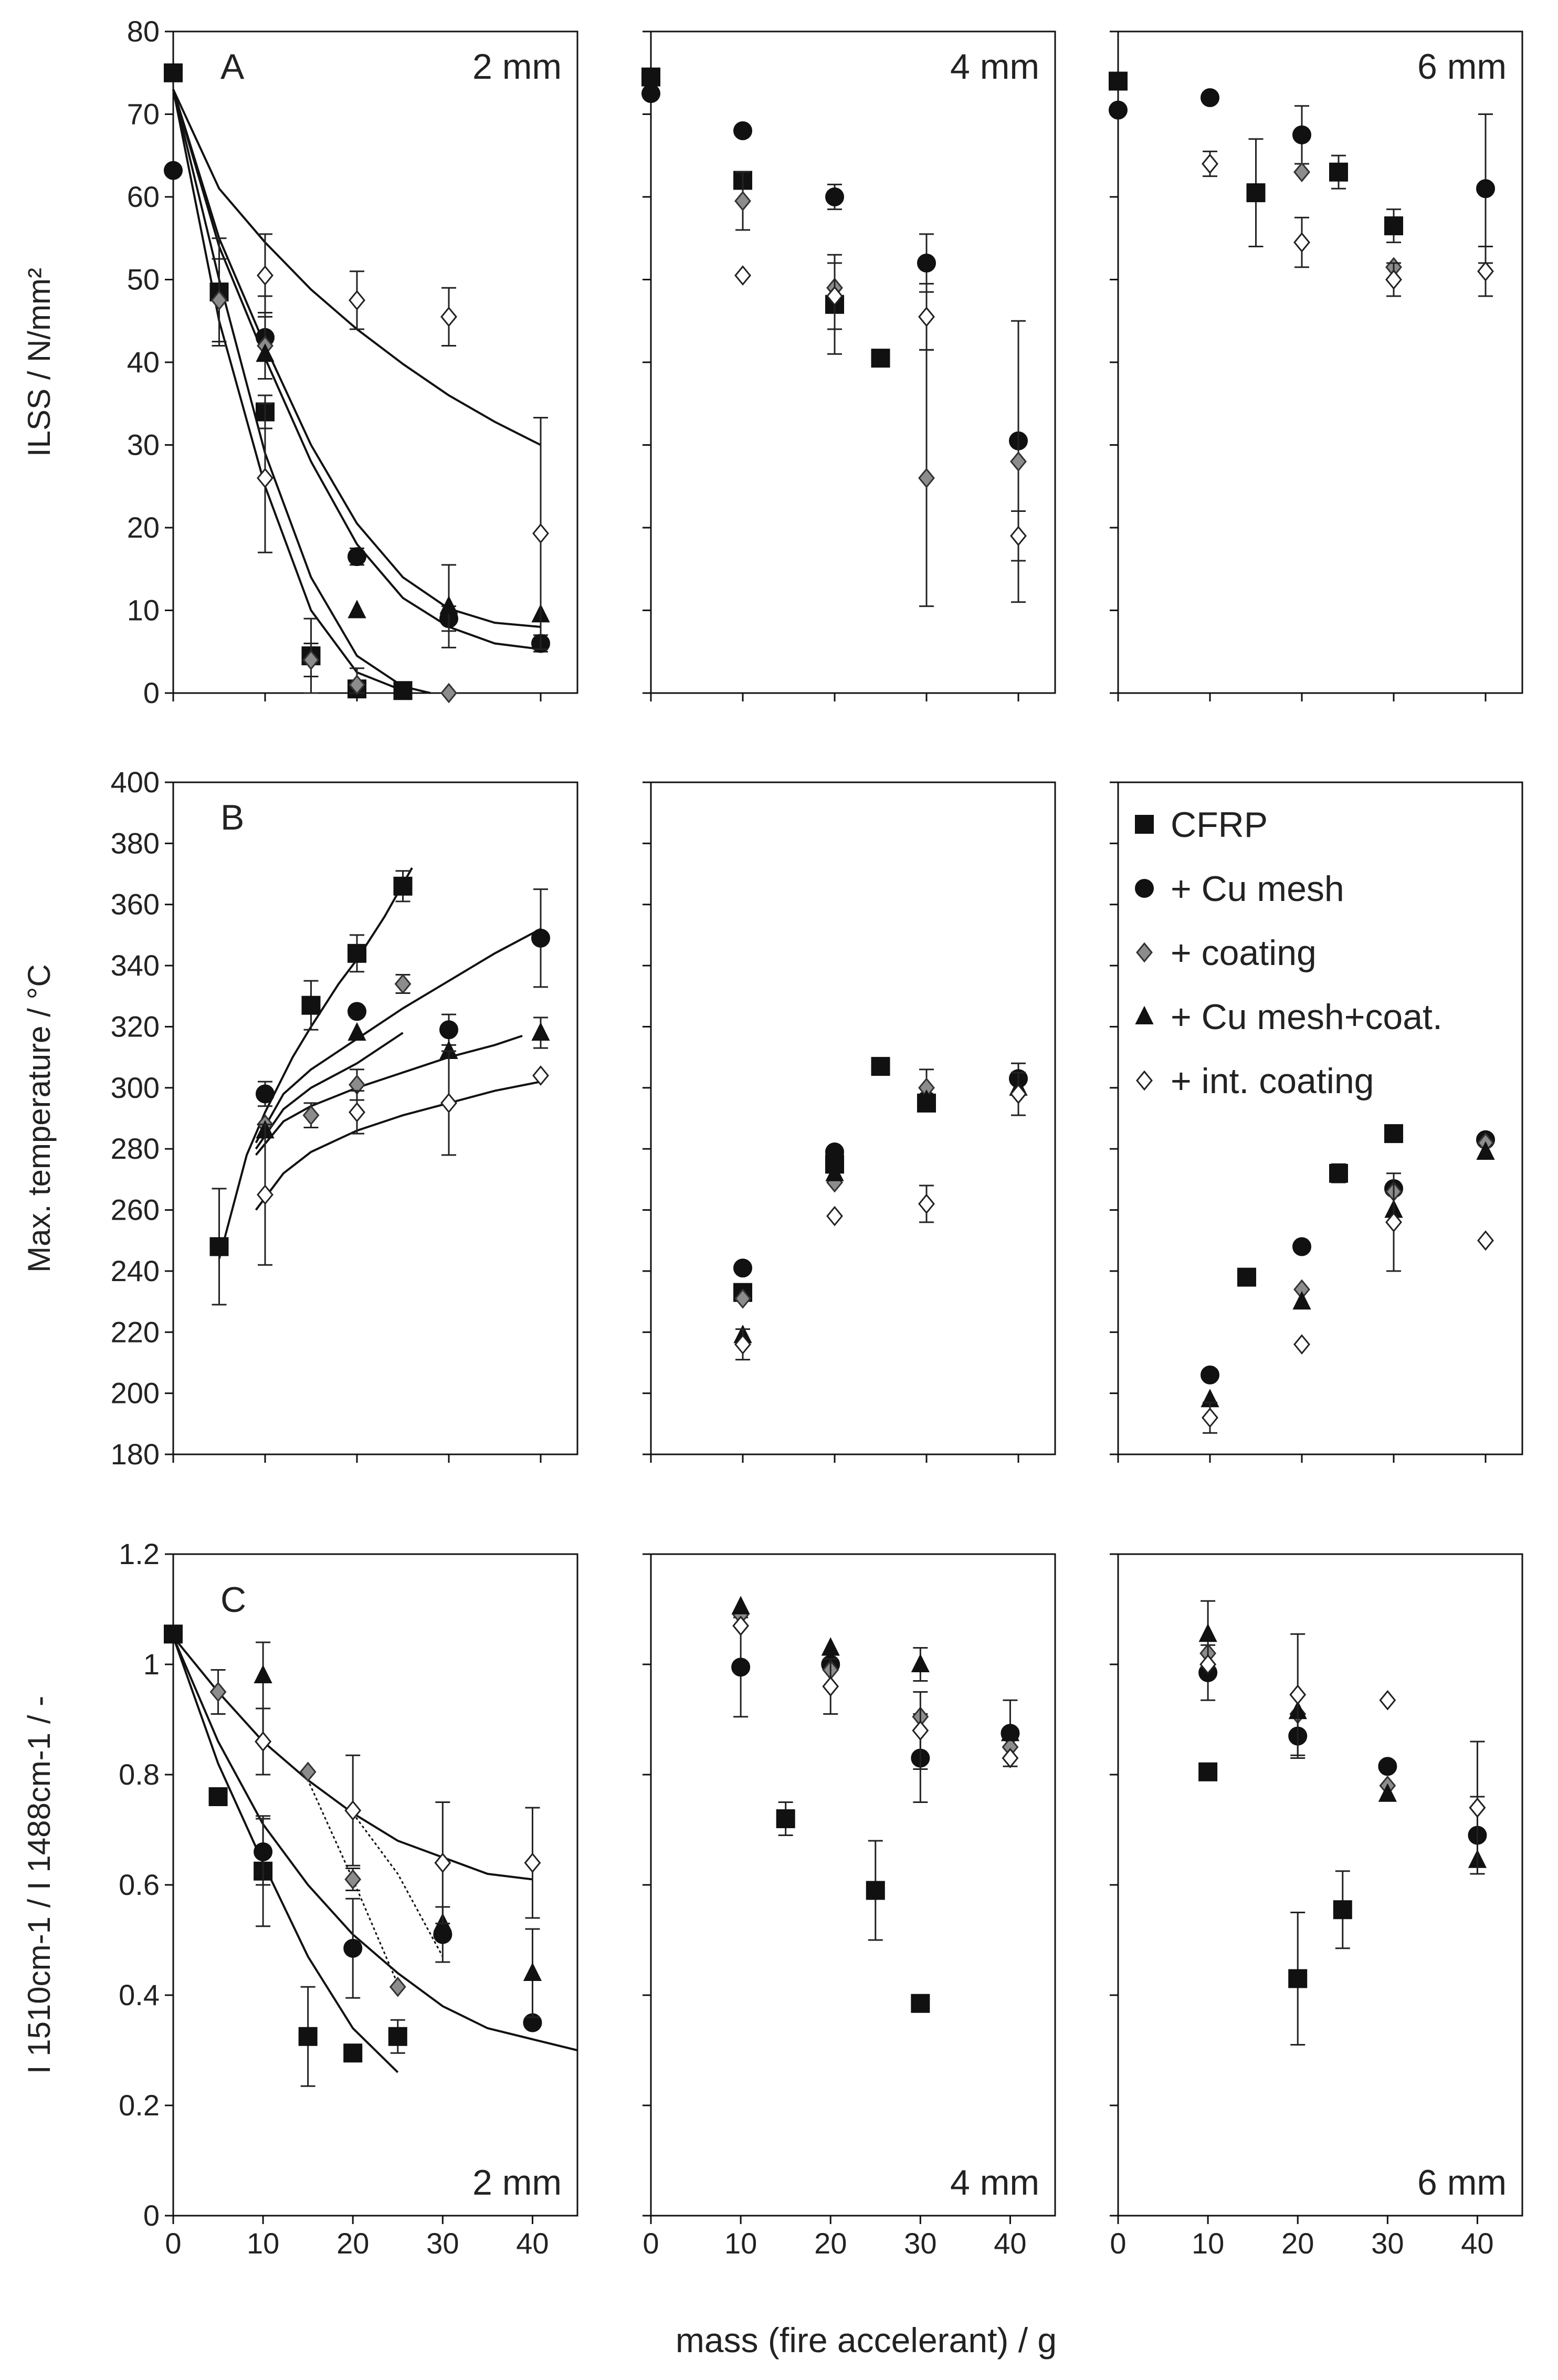 The image size is (1558, 2380). I want to click on thickness-label: 2 mm, so click(517, 2183).